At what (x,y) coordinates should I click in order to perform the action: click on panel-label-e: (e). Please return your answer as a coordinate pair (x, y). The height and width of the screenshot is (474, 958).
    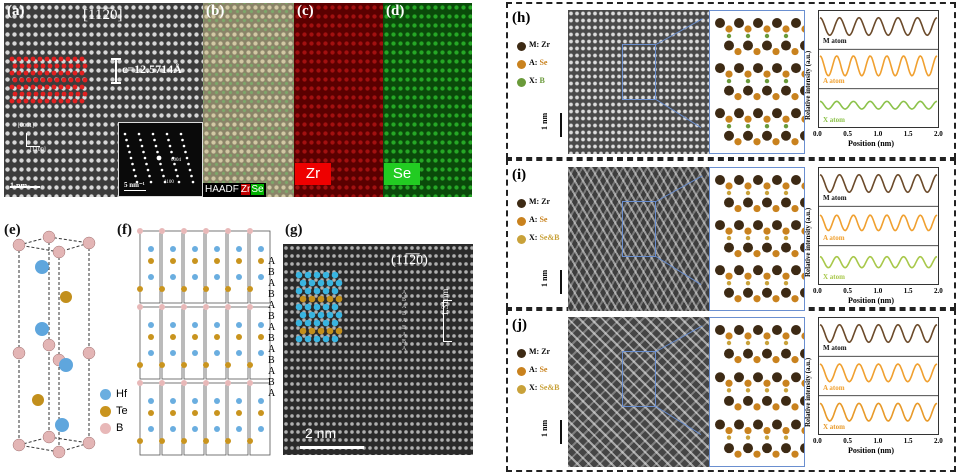
    Looking at the image, I should click on (12, 230).